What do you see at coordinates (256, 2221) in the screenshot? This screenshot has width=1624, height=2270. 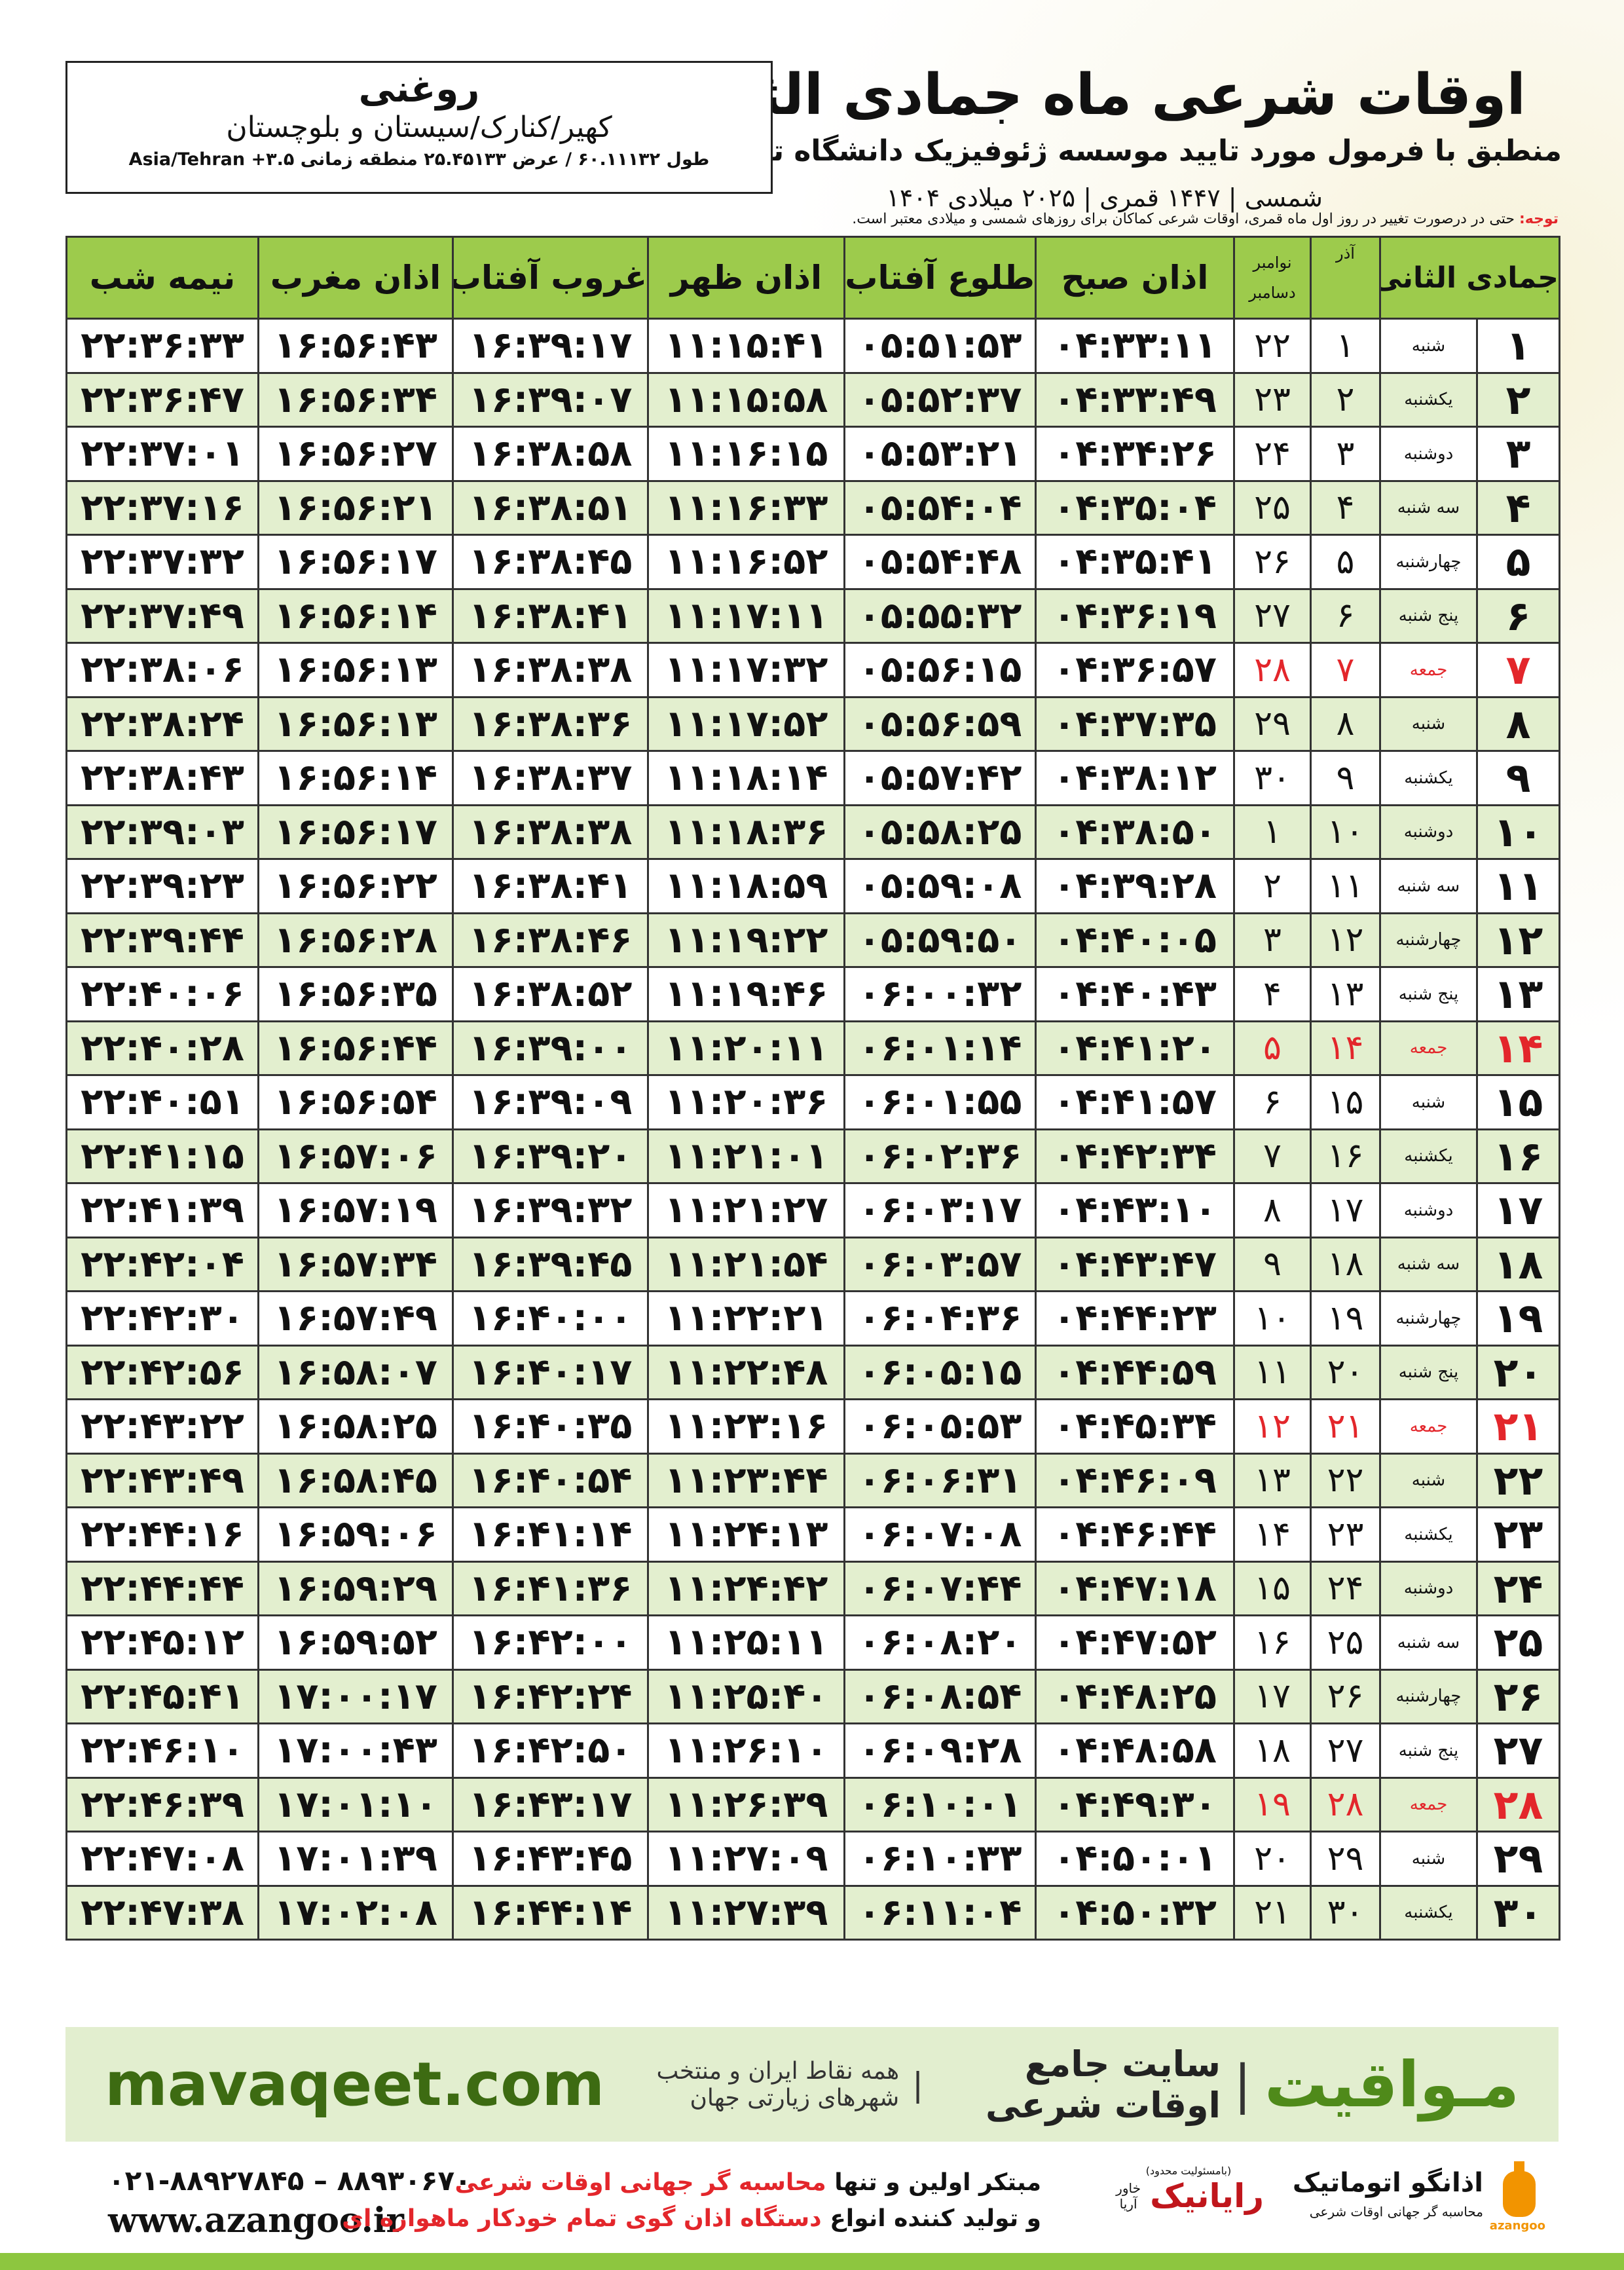 I see `website: www.azangoo.ir` at bounding box center [256, 2221].